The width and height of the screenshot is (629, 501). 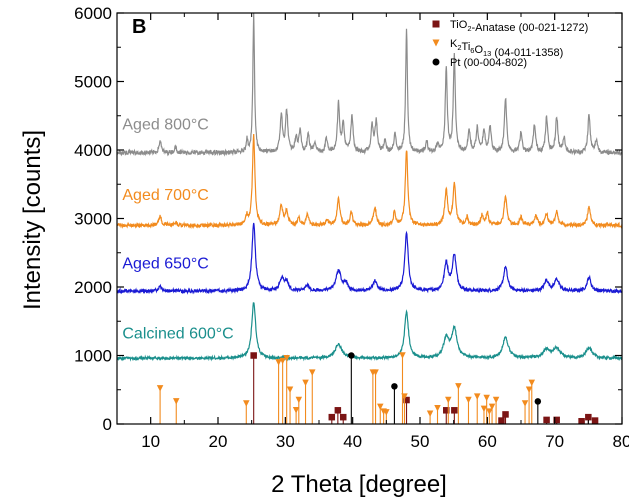 I want to click on y-tick-label: 4000, so click(x=93, y=150).